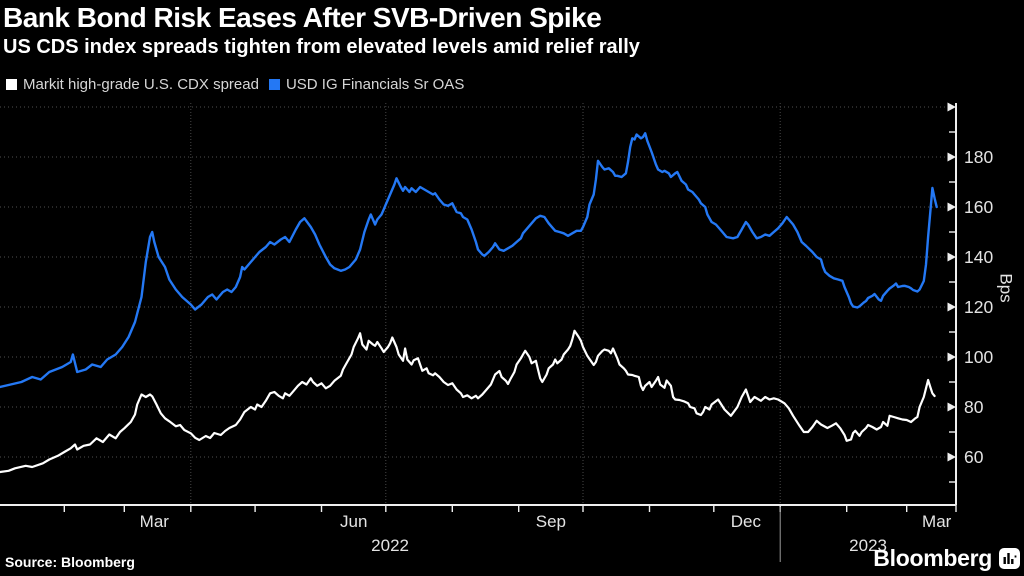  I want to click on svg-text: 180, so click(978, 157).